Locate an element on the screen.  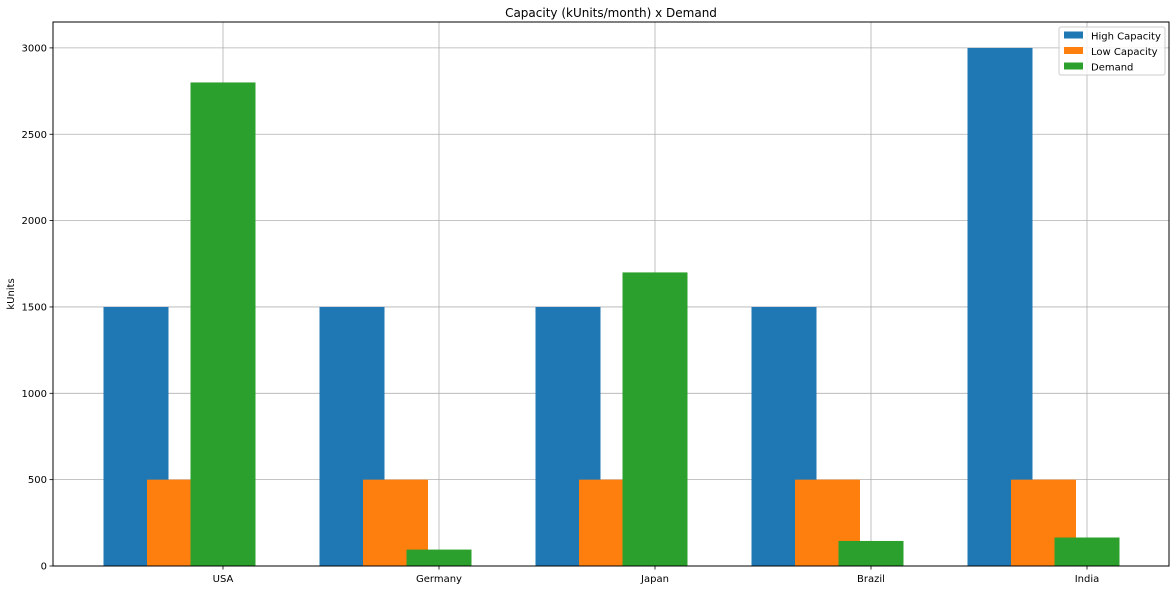
y-tick-label: 3000 is located at coordinates (34, 48).